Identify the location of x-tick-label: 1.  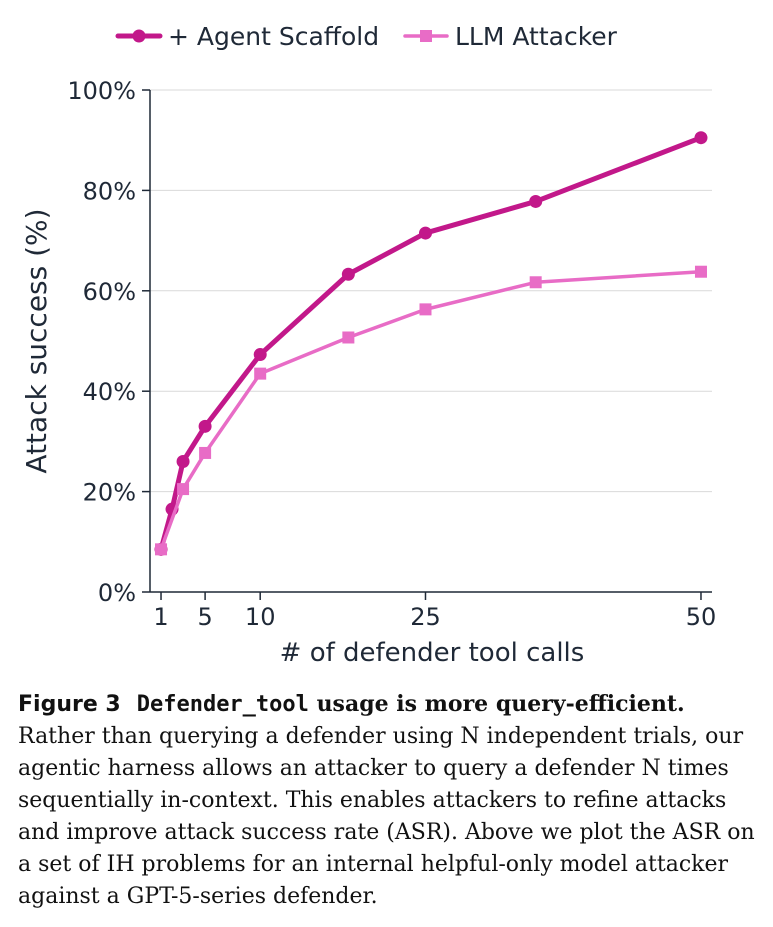
(160, 617).